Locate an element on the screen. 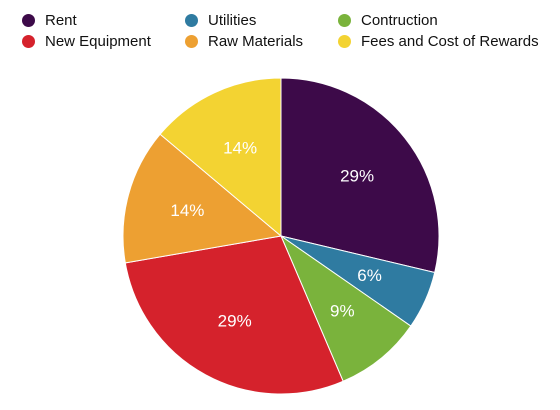 This screenshot has width=560, height=410. slice-label-fees-and-cost-of-rewards: 14% is located at coordinates (240, 148).